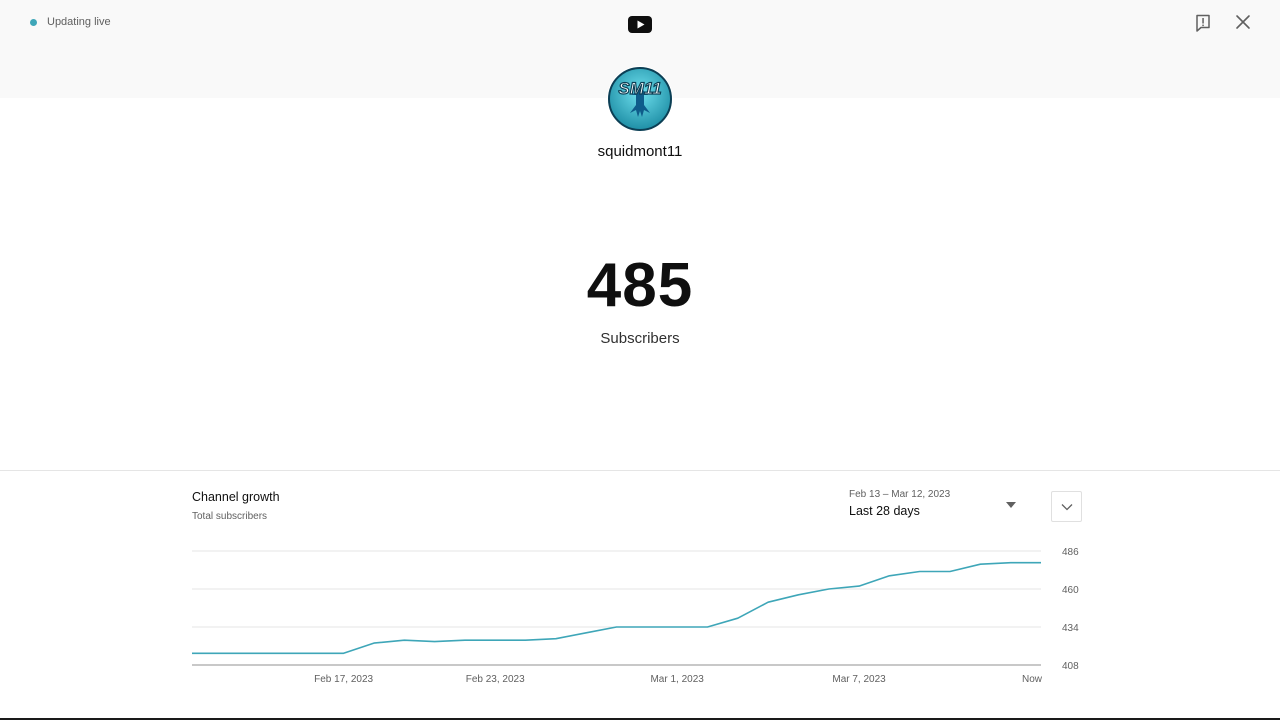 Image resolution: width=1280 pixels, height=720 pixels. I want to click on growth-subtitle: Total subscribers, so click(230, 516).